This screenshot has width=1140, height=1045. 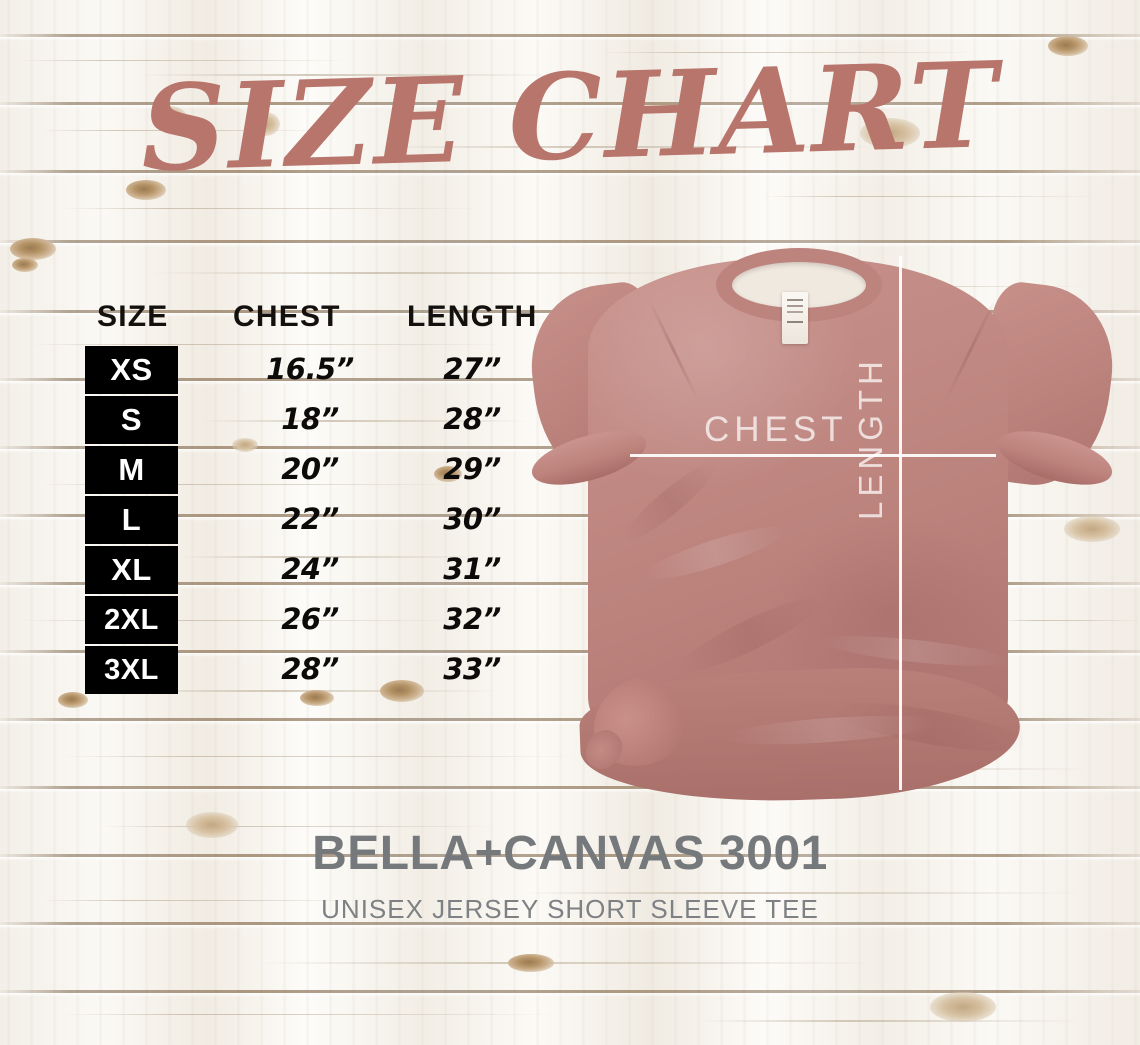 What do you see at coordinates (310, 569) in the screenshot?
I see `chest-value: 24”` at bounding box center [310, 569].